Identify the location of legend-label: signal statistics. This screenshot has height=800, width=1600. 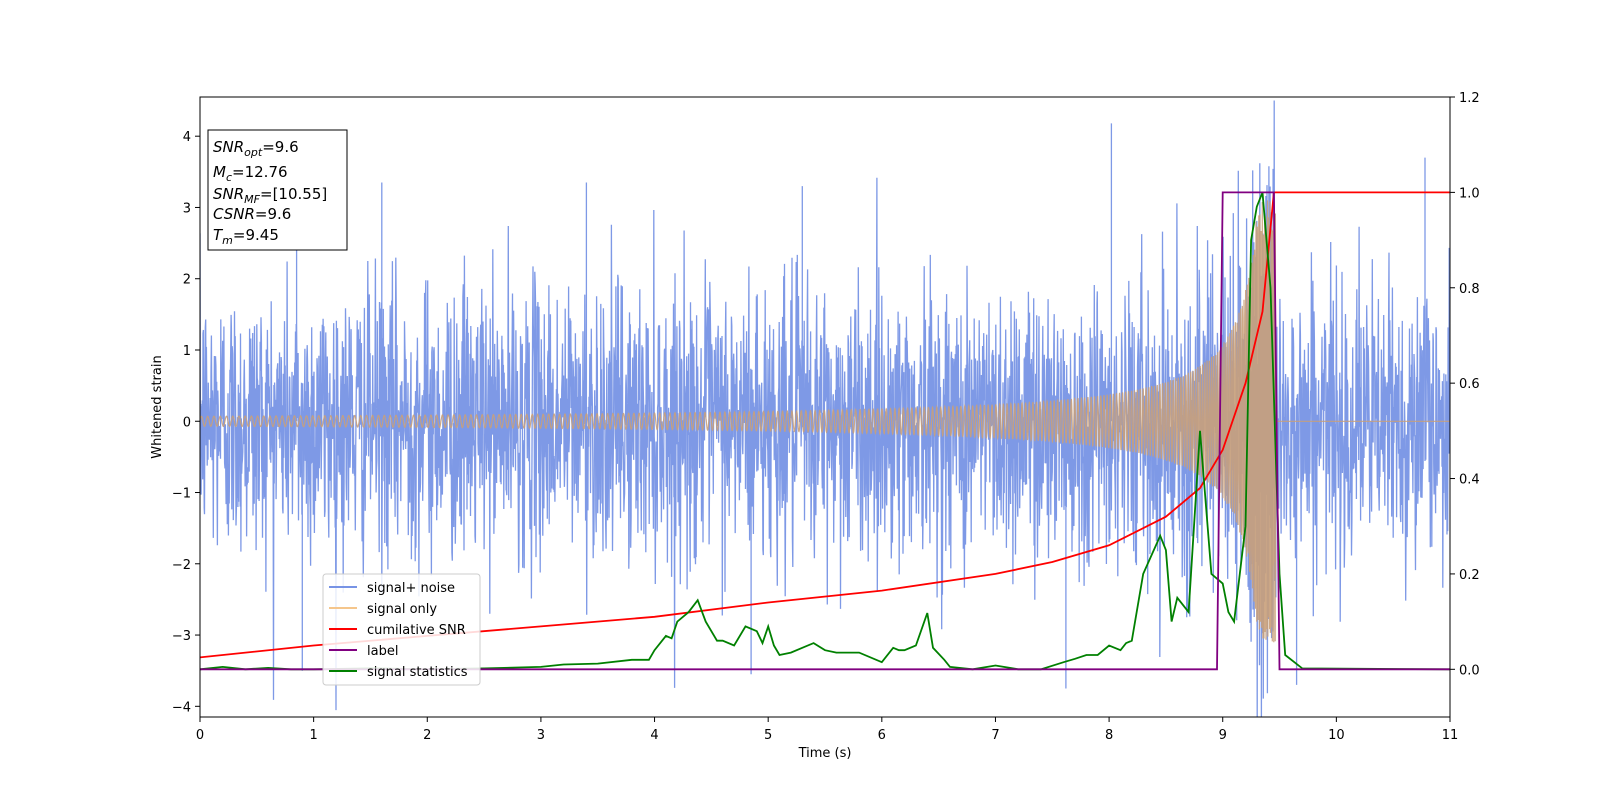
(417, 672).